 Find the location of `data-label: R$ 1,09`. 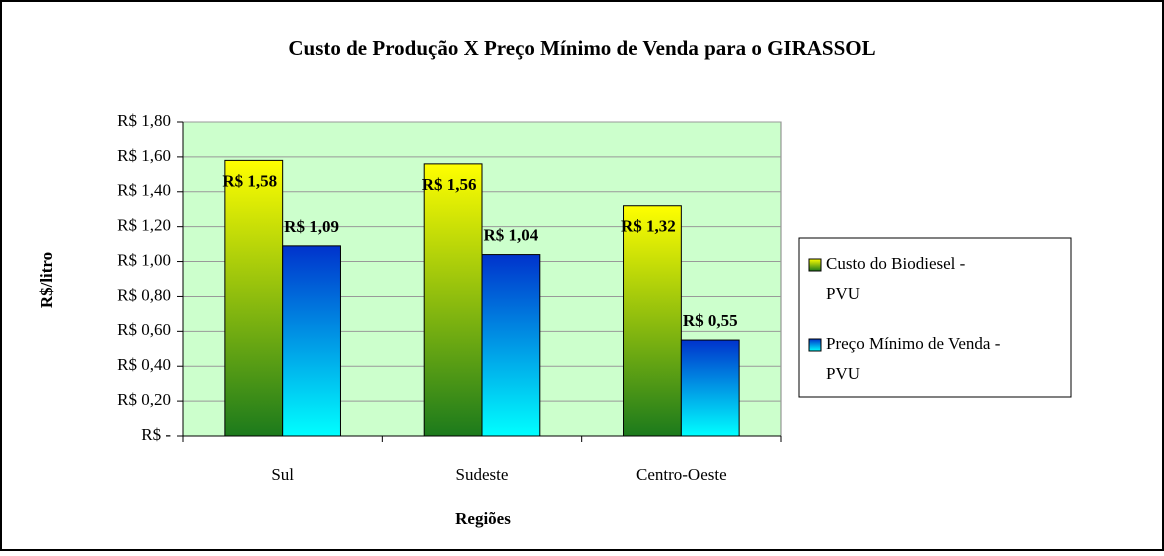

data-label: R$ 1,09 is located at coordinates (311, 226).